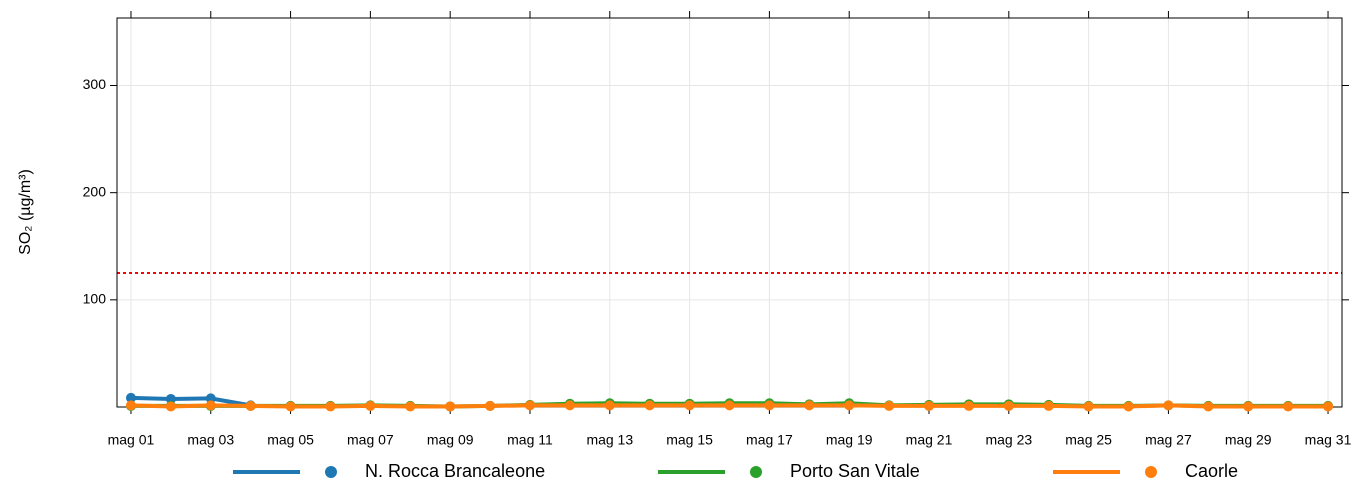 This screenshot has width=1370, height=495. I want to click on x-tick-label: mag 23, so click(1008, 440).